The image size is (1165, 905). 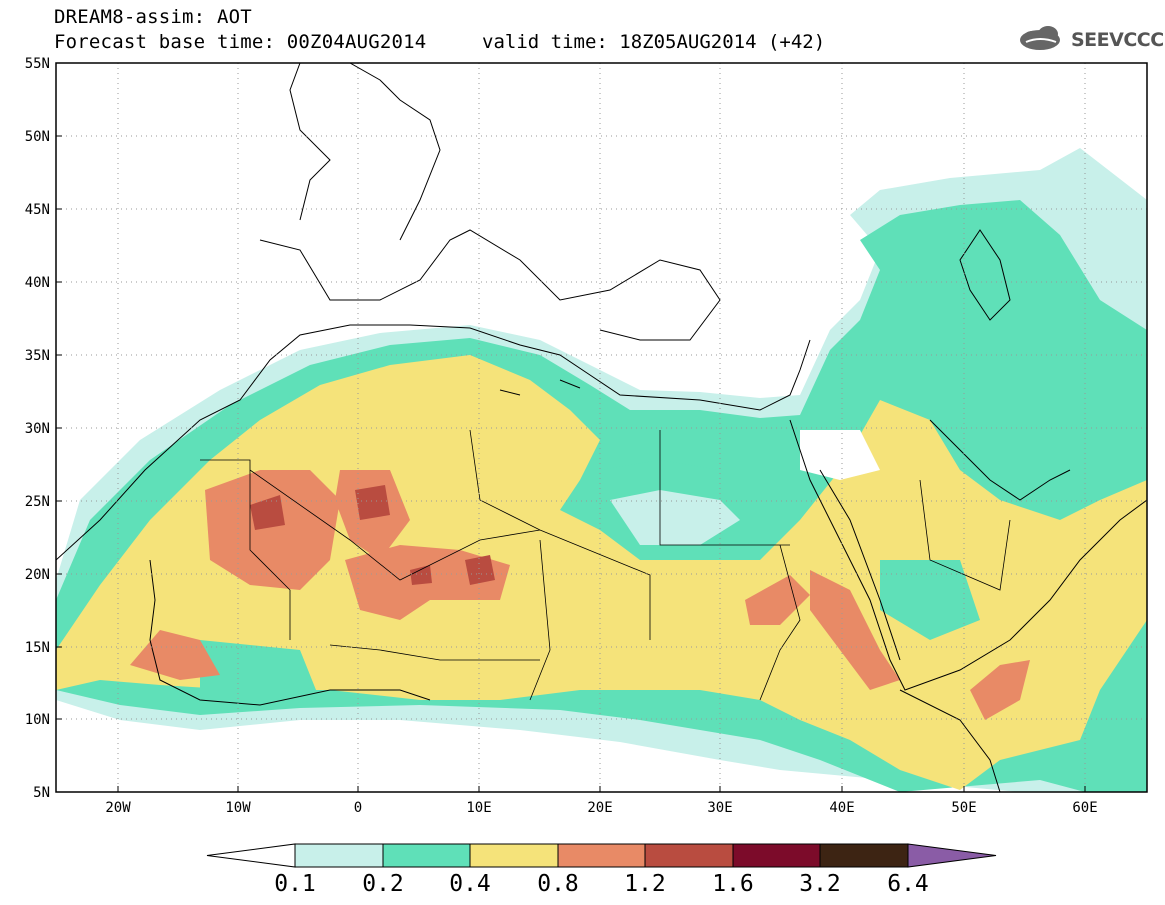 What do you see at coordinates (37, 429) in the screenshot?
I see `y-tick-label: 30N` at bounding box center [37, 429].